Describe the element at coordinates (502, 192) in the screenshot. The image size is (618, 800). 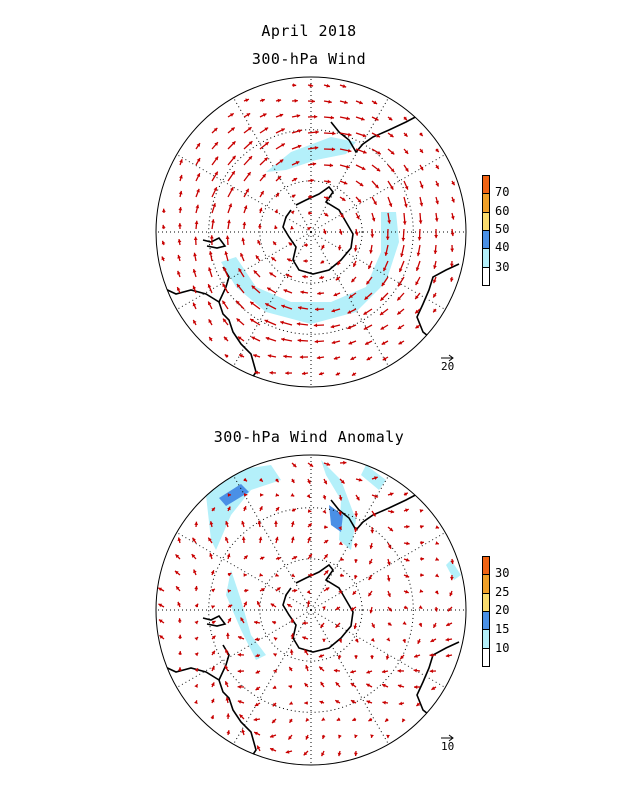
I see `top-colorbar-label-70: 70` at that location.